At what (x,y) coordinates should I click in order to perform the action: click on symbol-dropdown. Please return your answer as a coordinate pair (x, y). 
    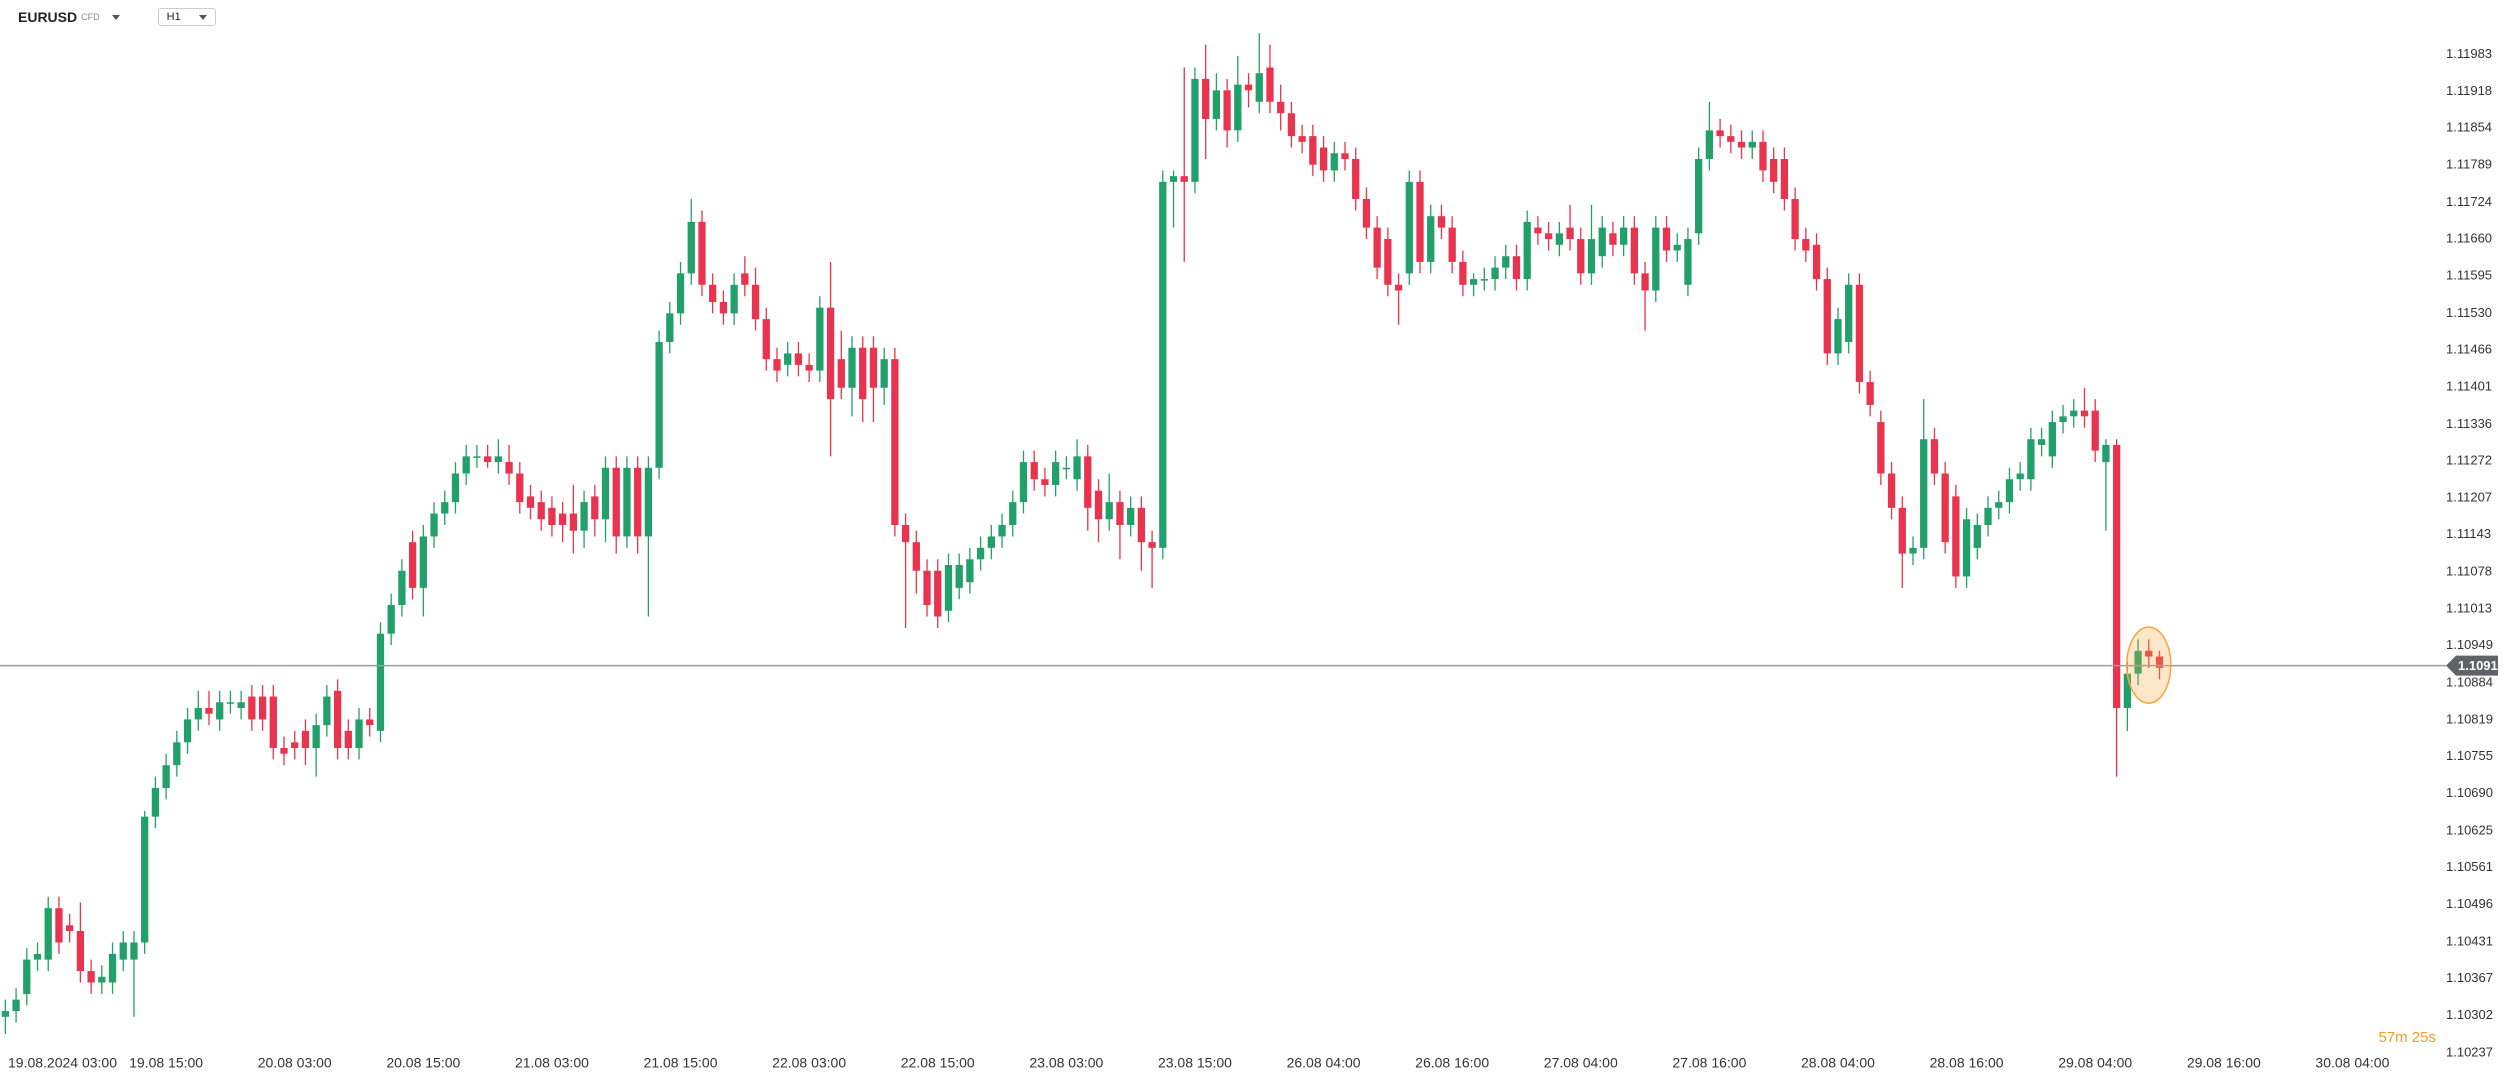
    Looking at the image, I should click on (115, 17).